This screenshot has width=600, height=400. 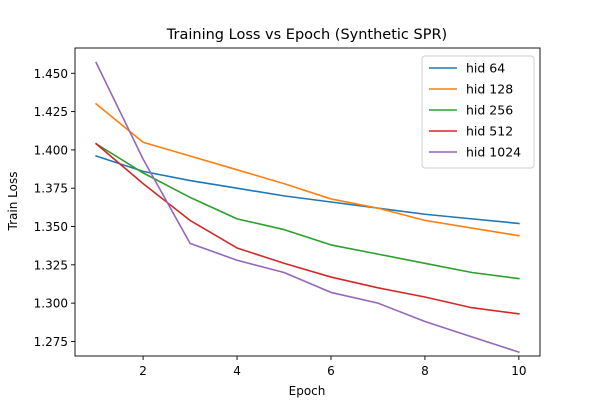 I want to click on x-tick-label: 8, so click(x=425, y=371).